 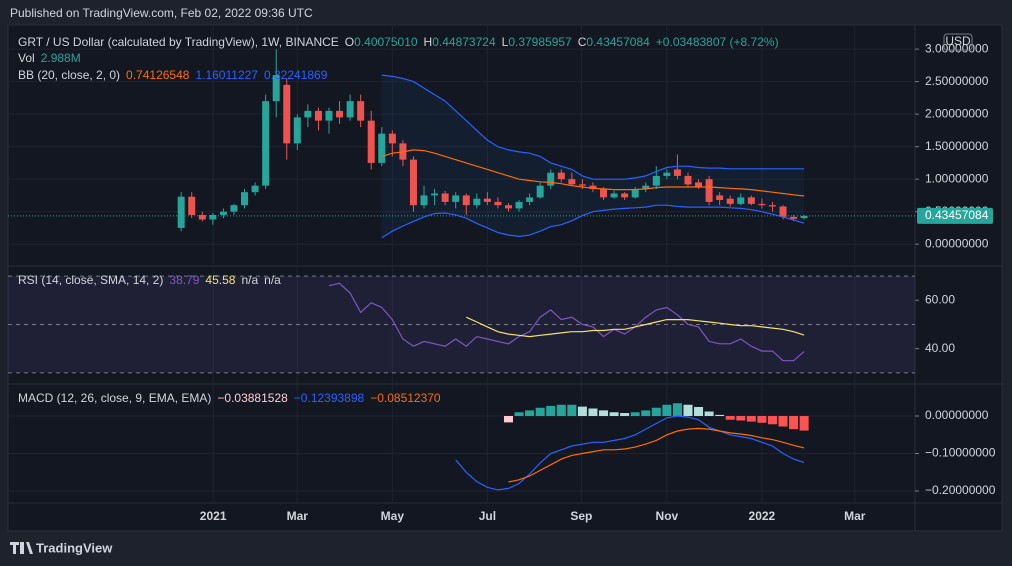 I want to click on y-tick-label: 60.00, so click(x=940, y=299).